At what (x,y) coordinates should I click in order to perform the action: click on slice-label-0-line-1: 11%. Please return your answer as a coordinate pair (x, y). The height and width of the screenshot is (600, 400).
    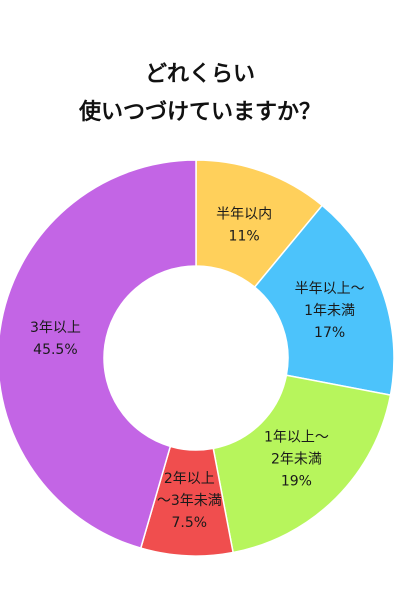
    Looking at the image, I should click on (244, 236).